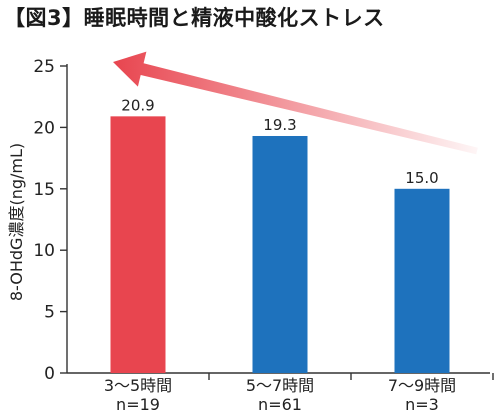  What do you see at coordinates (280, 404) in the screenshot?
I see `category-n-2: n=61` at bounding box center [280, 404].